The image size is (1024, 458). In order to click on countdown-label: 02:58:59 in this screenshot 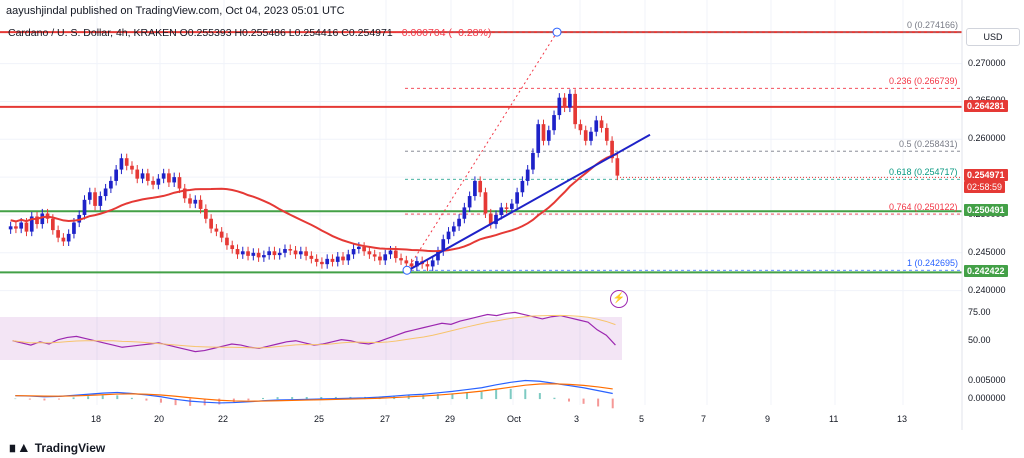, I will do `click(985, 187)`.